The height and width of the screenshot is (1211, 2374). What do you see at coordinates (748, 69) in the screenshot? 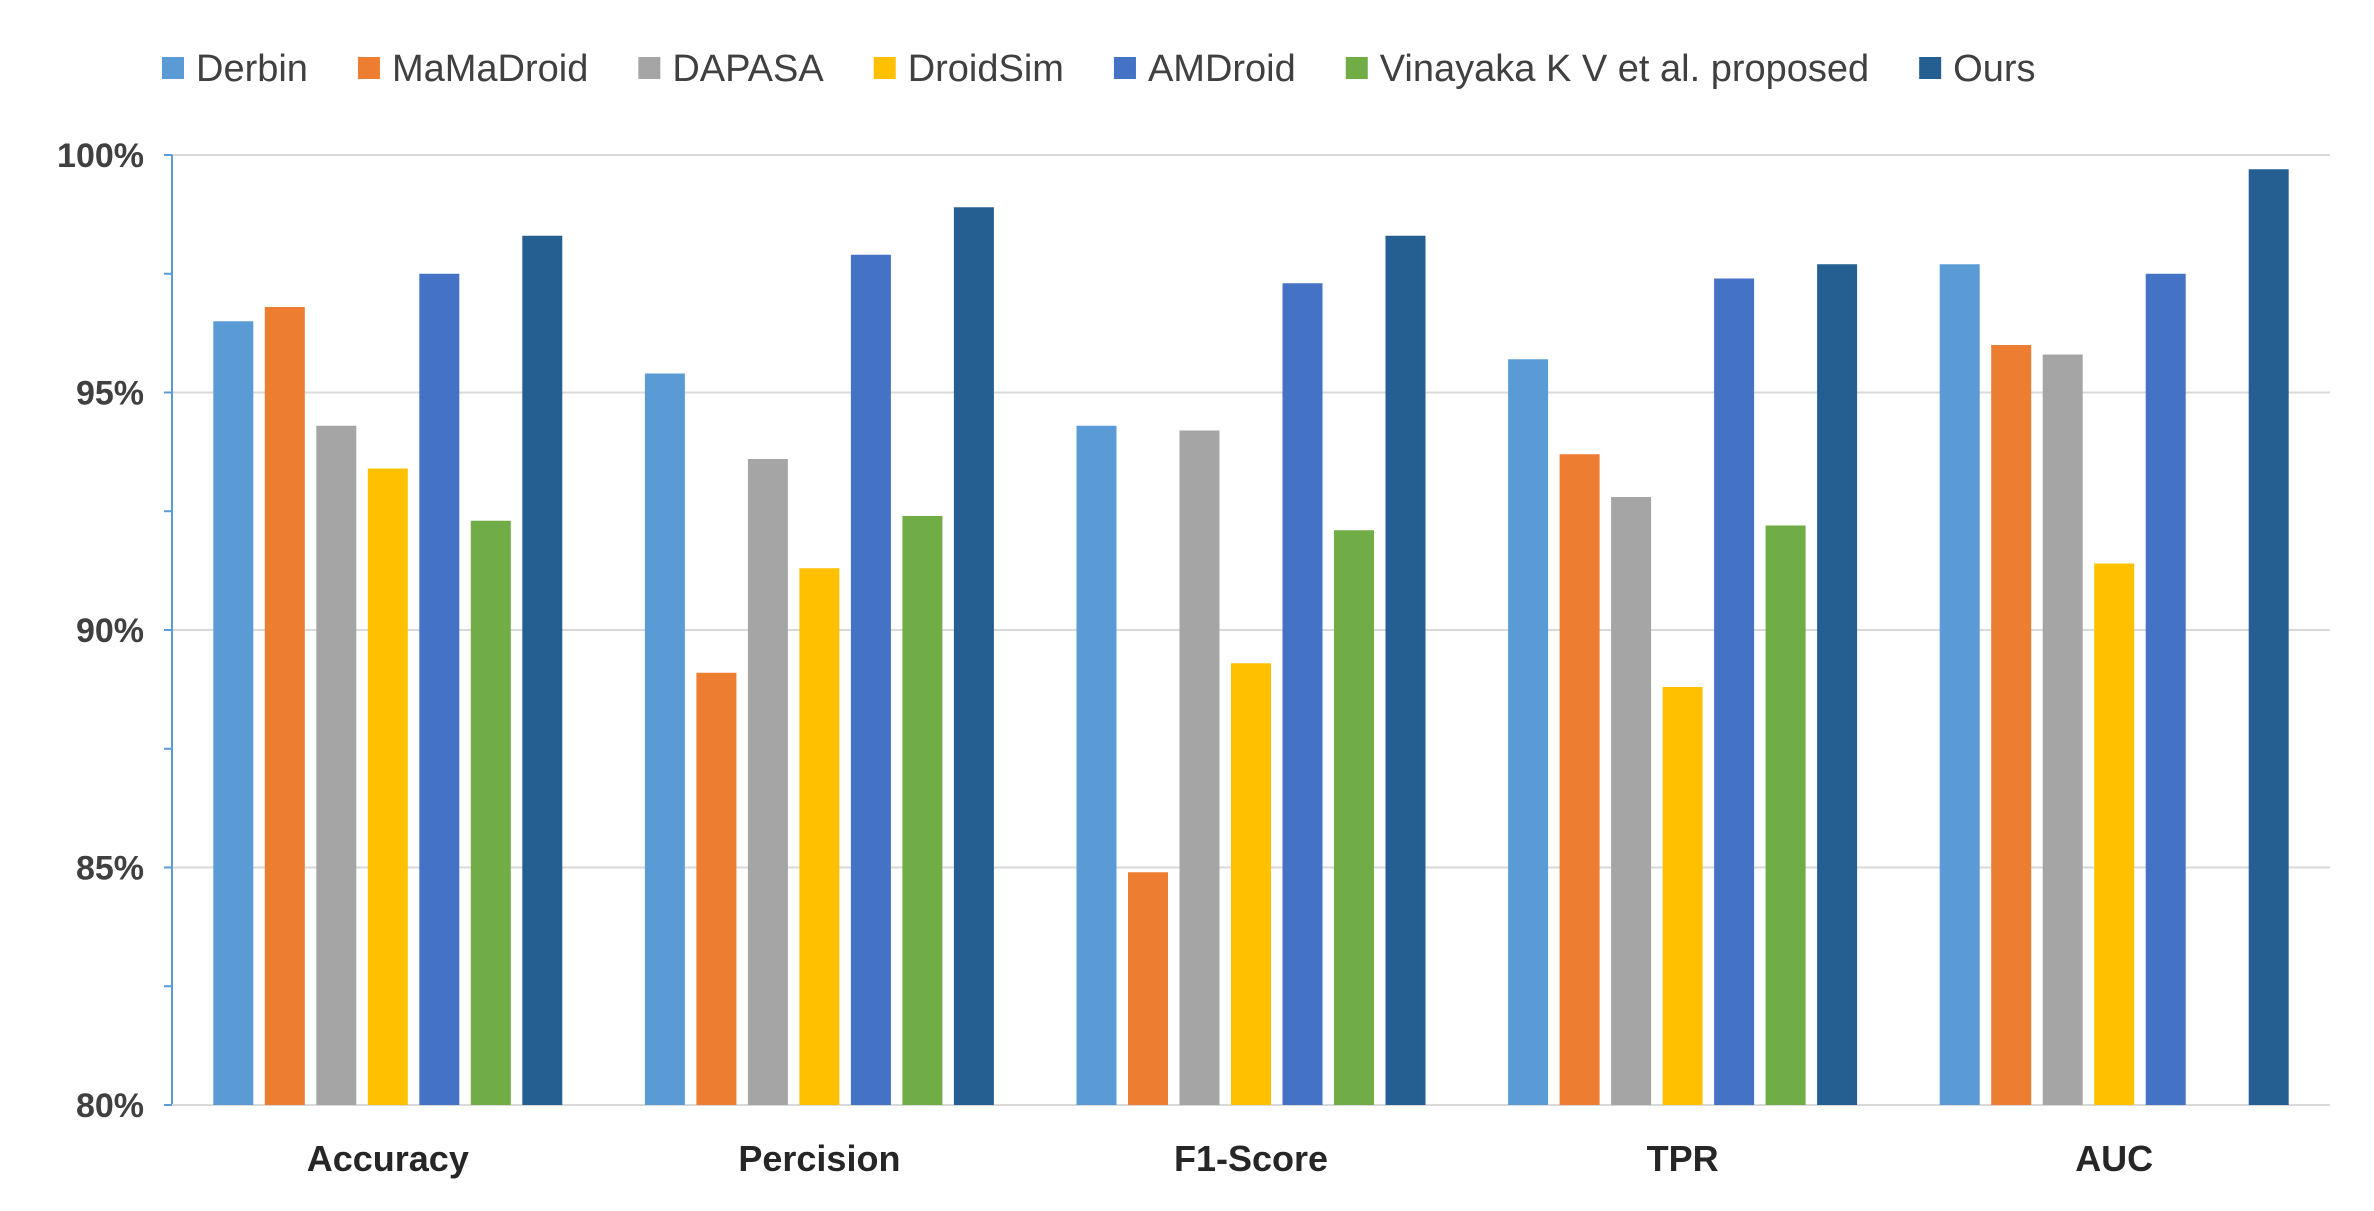
I see `legend-label-dapasa: DAPASA` at bounding box center [748, 69].